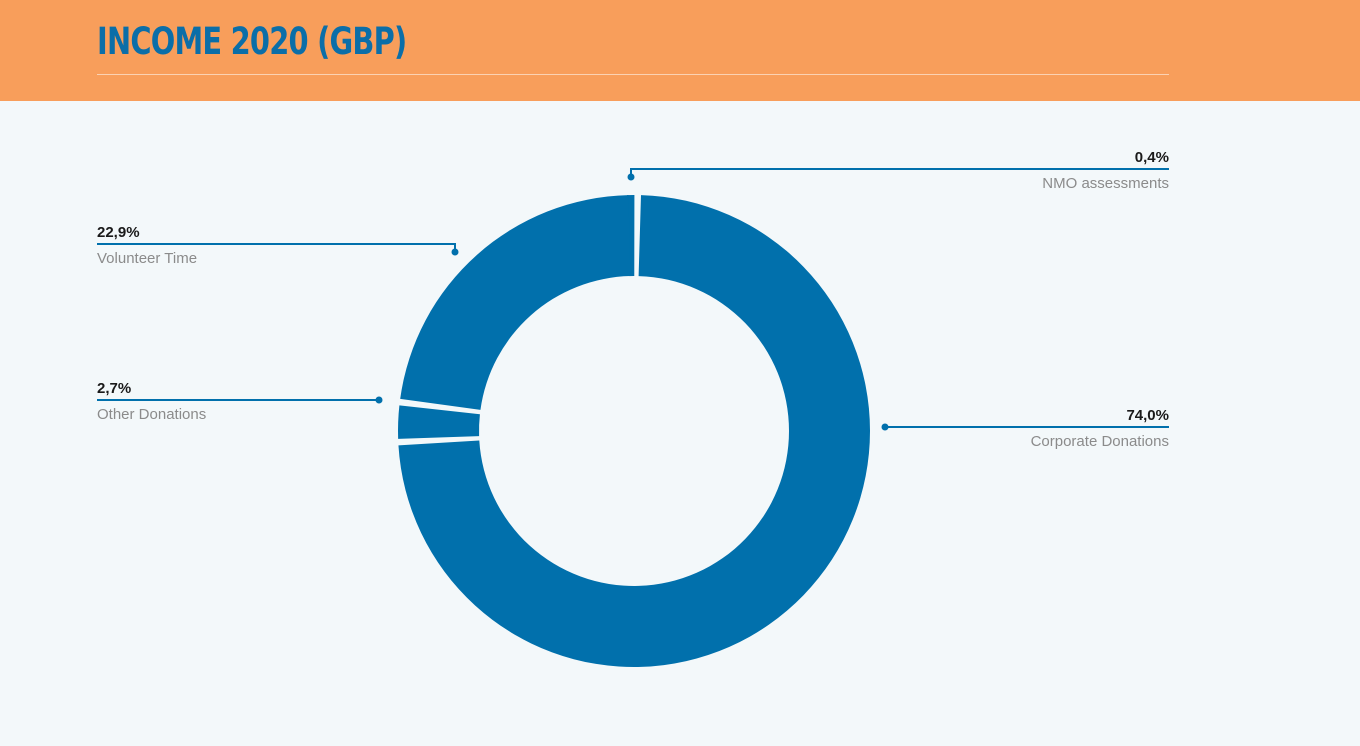 The height and width of the screenshot is (746, 1360). I want to click on callout-volunteer-time: 22,9% Volunteer Time, so click(278, 245).